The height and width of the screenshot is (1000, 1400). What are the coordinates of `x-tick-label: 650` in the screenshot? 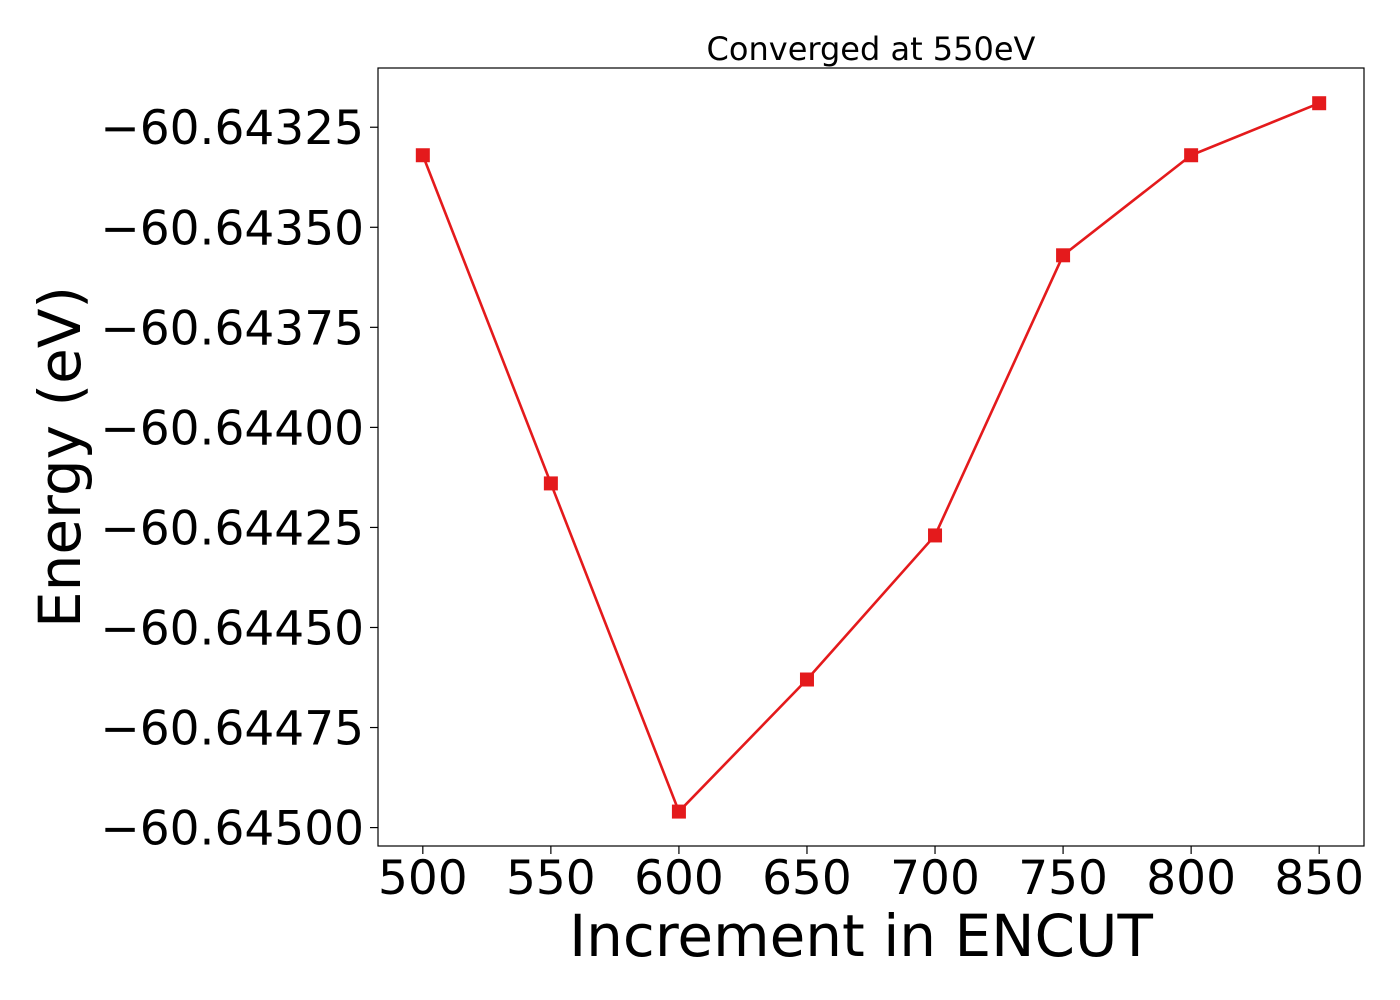 It's located at (807, 878).